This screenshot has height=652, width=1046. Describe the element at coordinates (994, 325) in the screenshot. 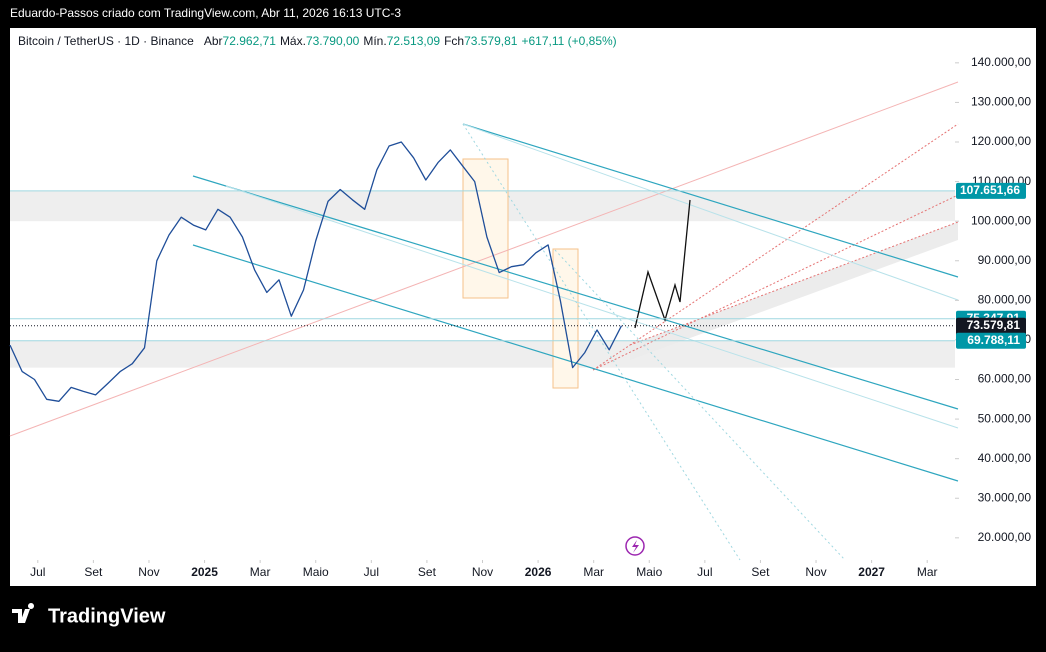

I see `price-label: 73.579,81` at that location.